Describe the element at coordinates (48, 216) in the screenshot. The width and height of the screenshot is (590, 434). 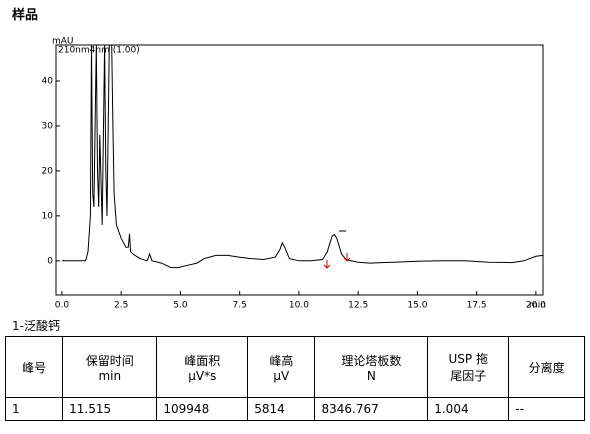
I see `y-tick-label: 10` at that location.